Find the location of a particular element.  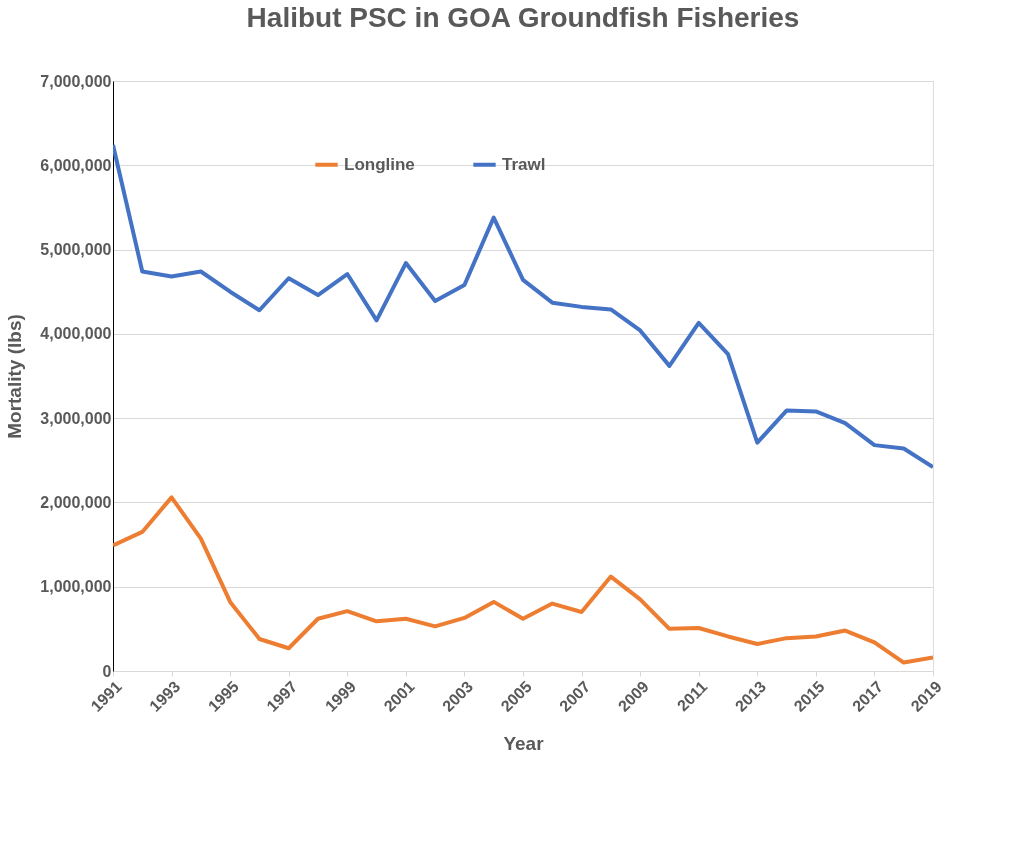

y-tick-label: 2,000,000 is located at coordinates (76, 502).